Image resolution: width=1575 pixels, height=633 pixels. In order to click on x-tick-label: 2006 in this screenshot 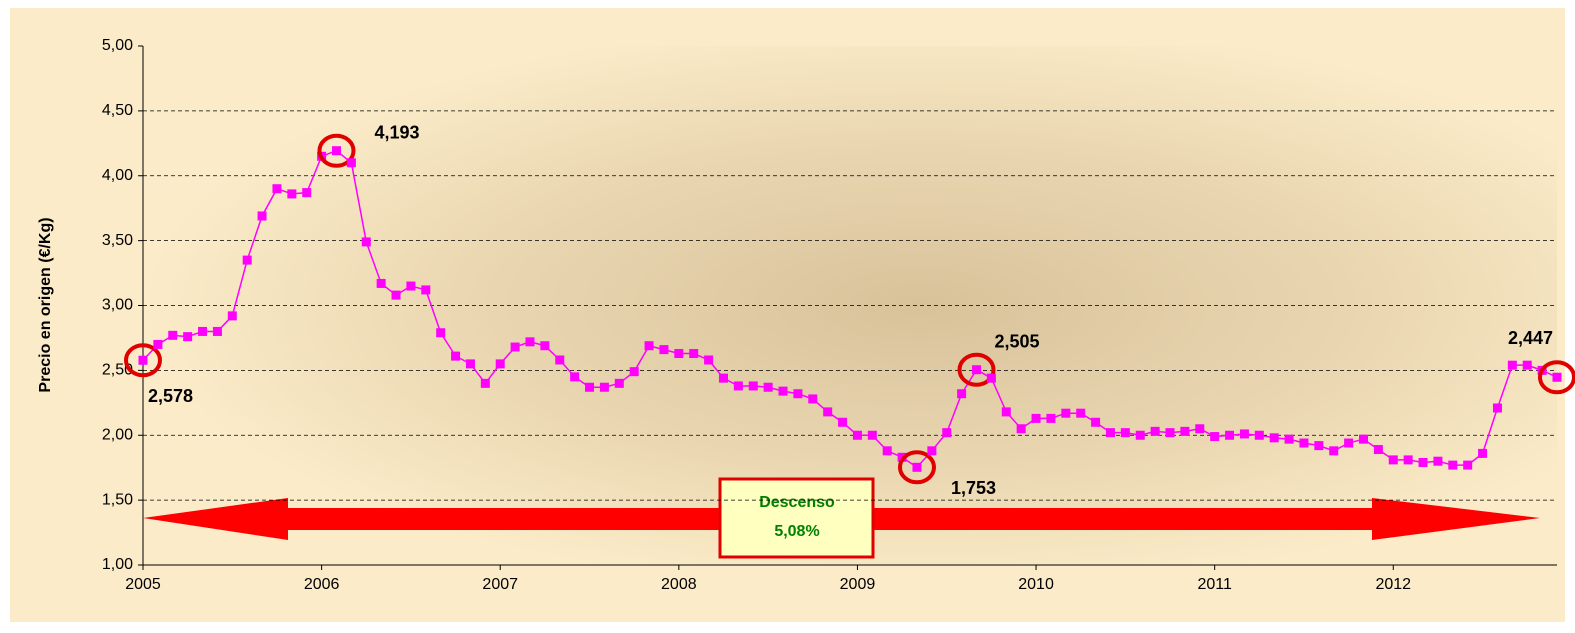, I will do `click(322, 584)`.